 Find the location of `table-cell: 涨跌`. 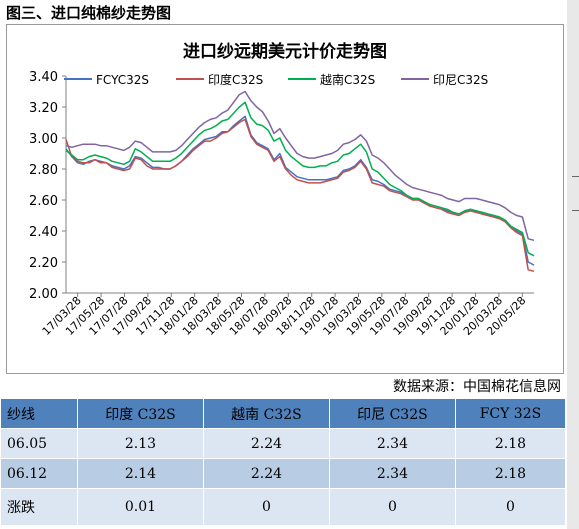

table-cell: 涨跌 is located at coordinates (39, 507).